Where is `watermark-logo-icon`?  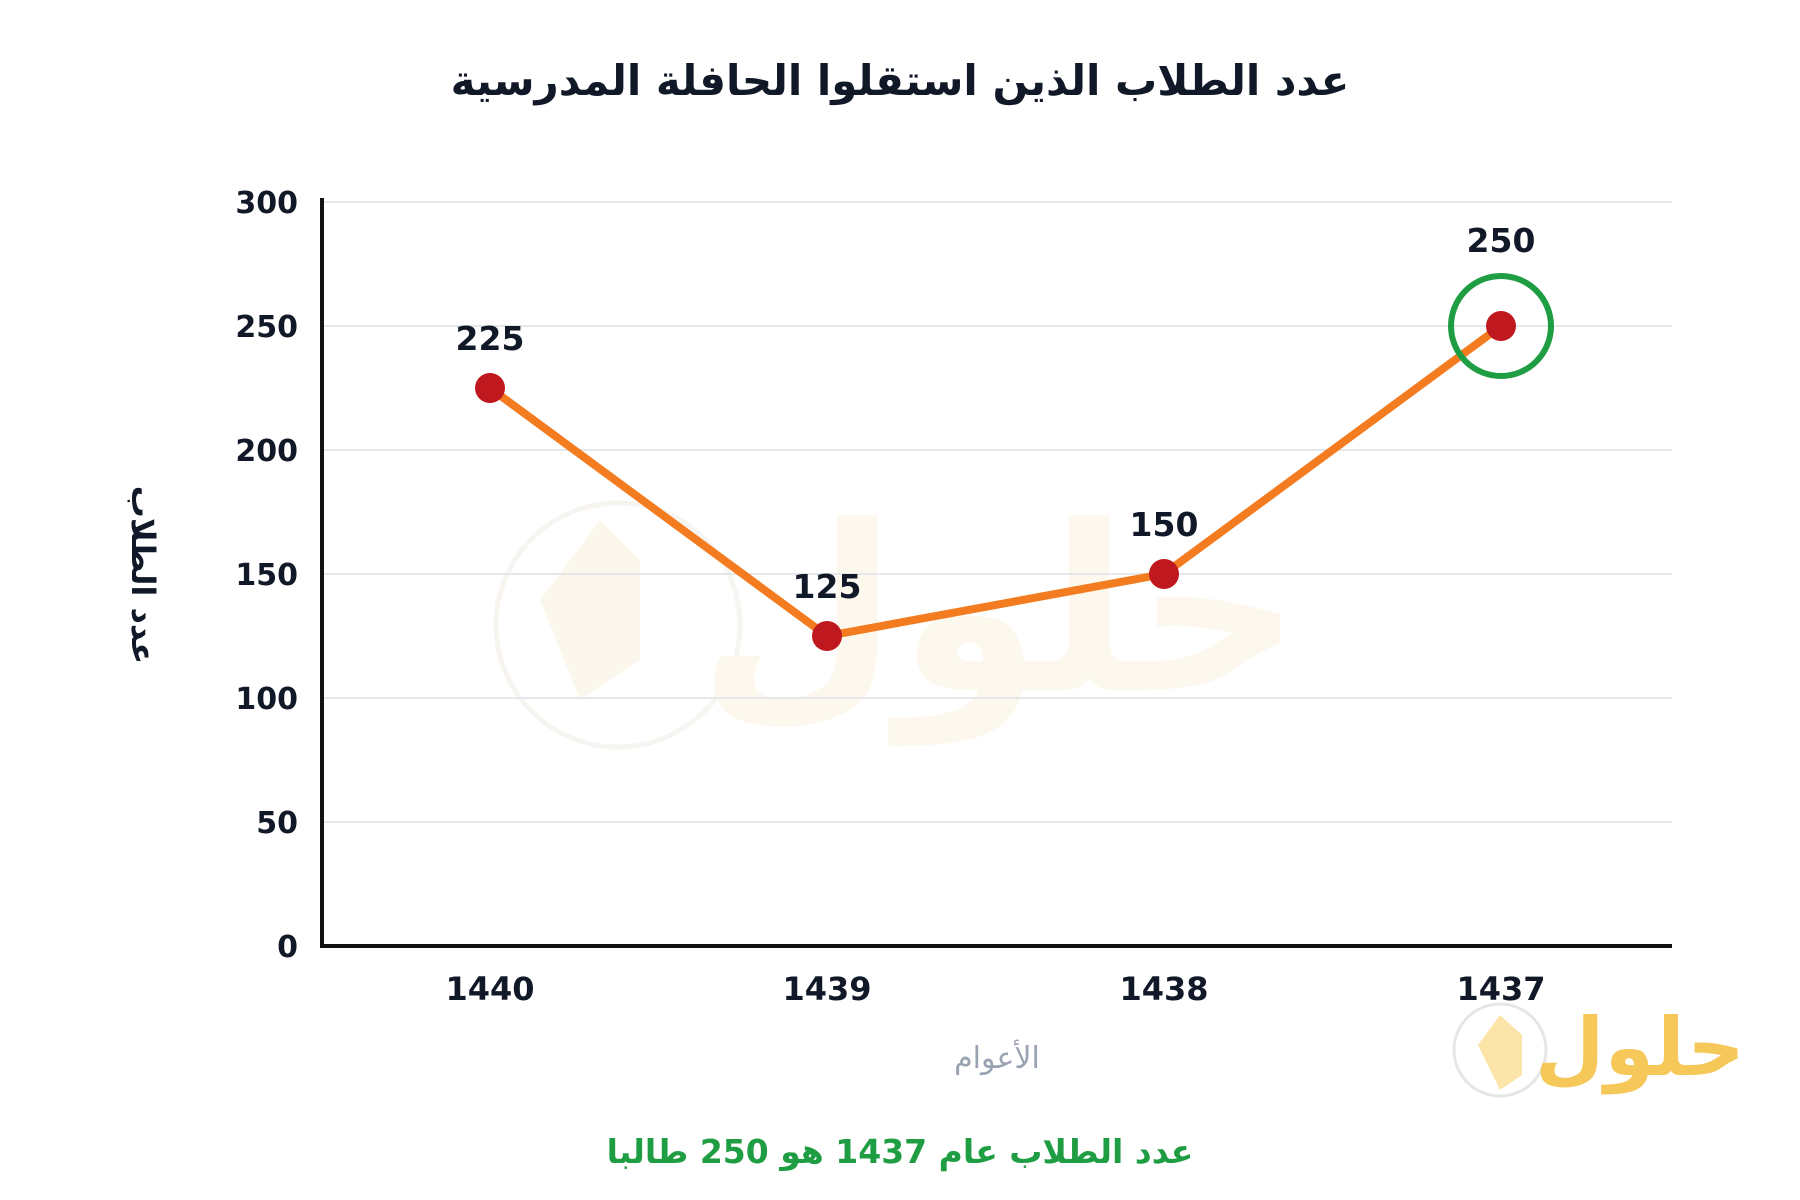 watermark-logo-icon is located at coordinates (618, 625).